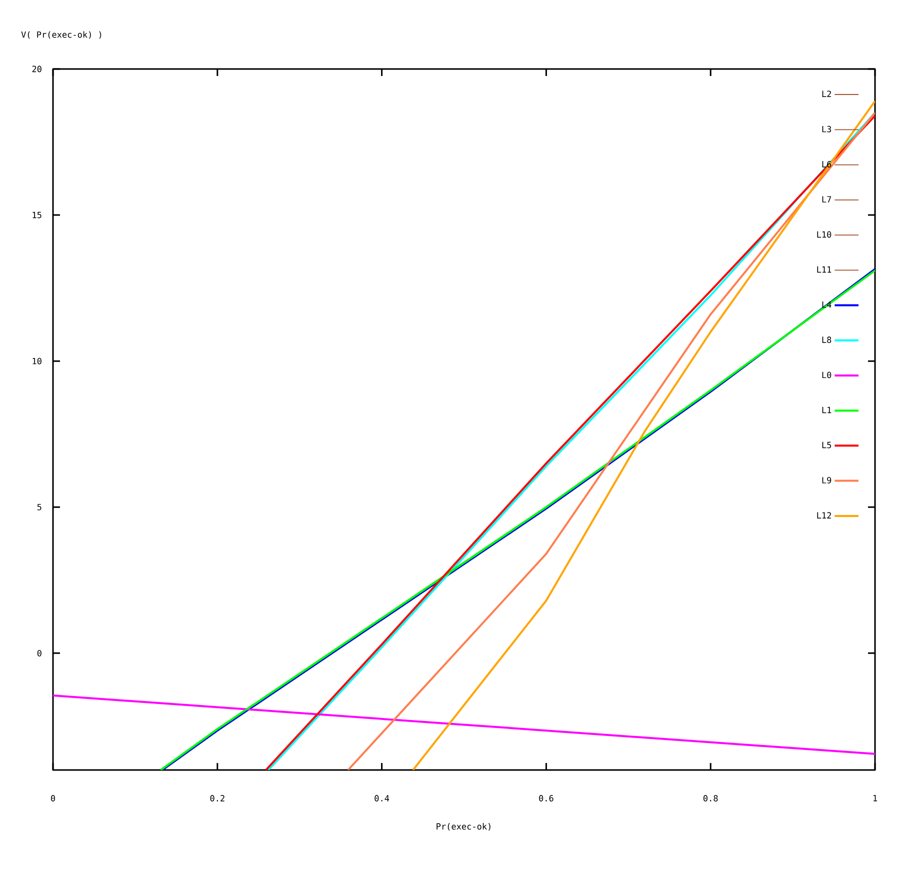 This screenshot has width=912, height=876. Describe the element at coordinates (827, 410) in the screenshot. I see `legend-label: L1` at that location.